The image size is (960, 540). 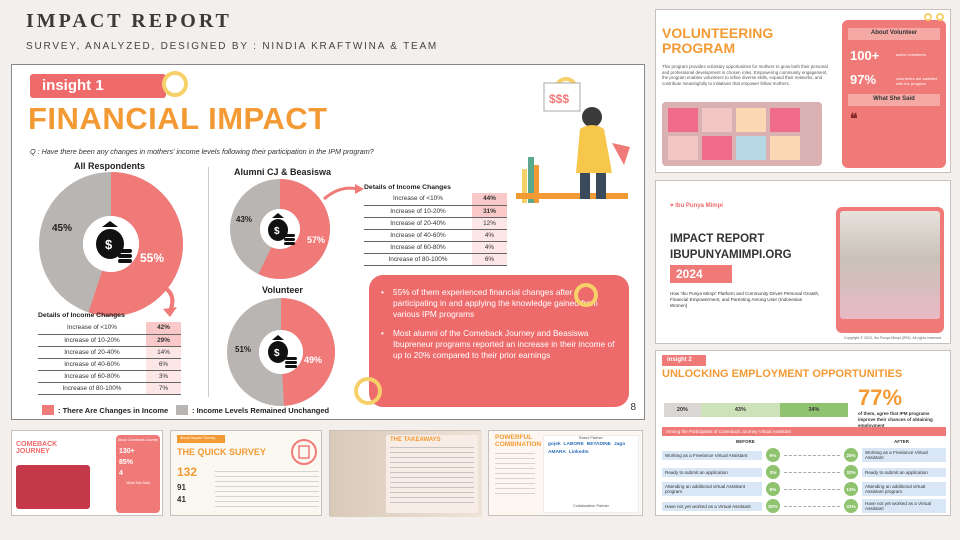 I want to click on bar-seg-neutral: 20%, so click(x=682, y=410).